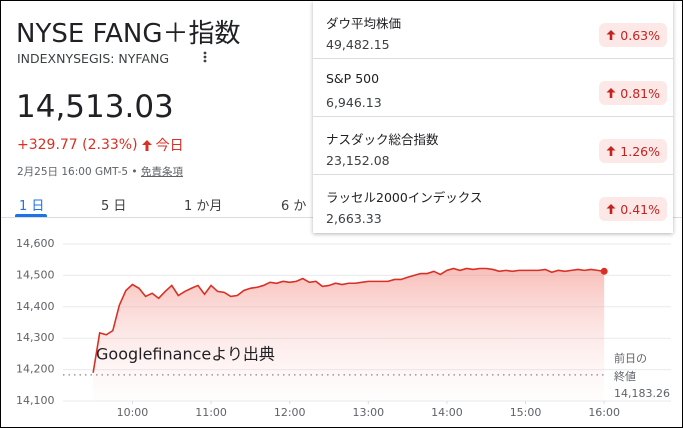 This screenshot has height=428, width=683. What do you see at coordinates (35, 243) in the screenshot?
I see `y-tick-label: 14,600` at bounding box center [35, 243].